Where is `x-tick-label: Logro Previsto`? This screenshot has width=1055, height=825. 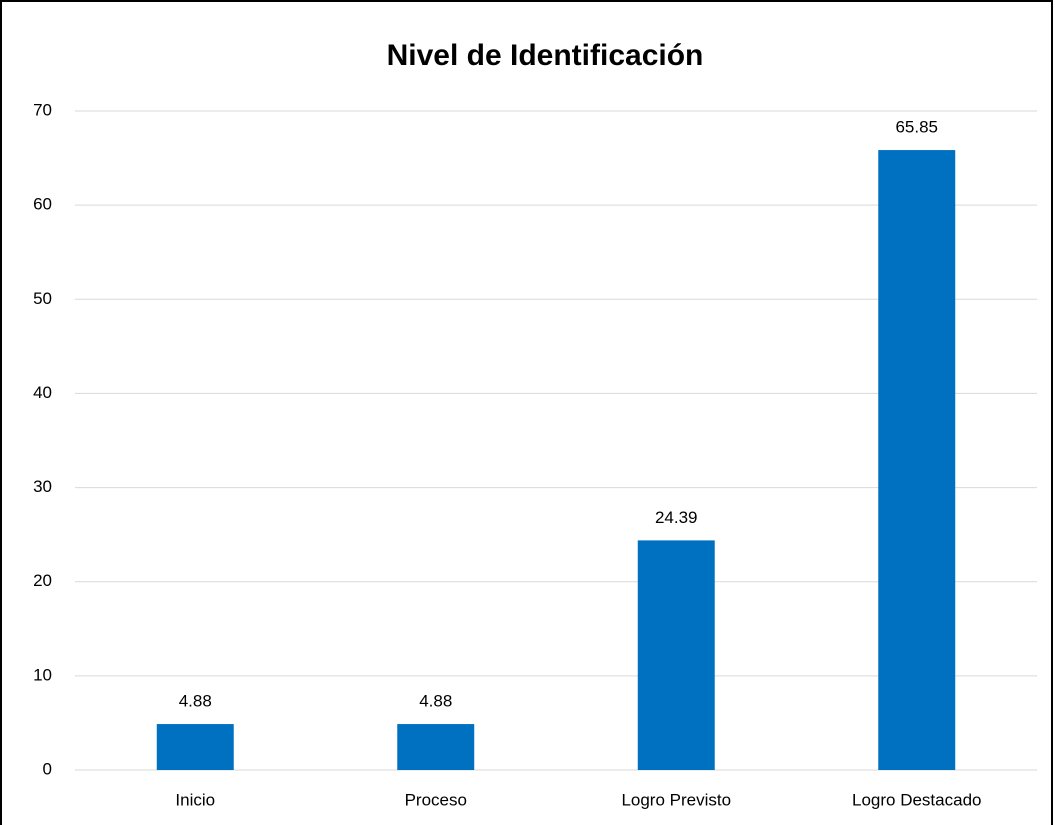 x-tick-label: Logro Previsto is located at coordinates (676, 799).